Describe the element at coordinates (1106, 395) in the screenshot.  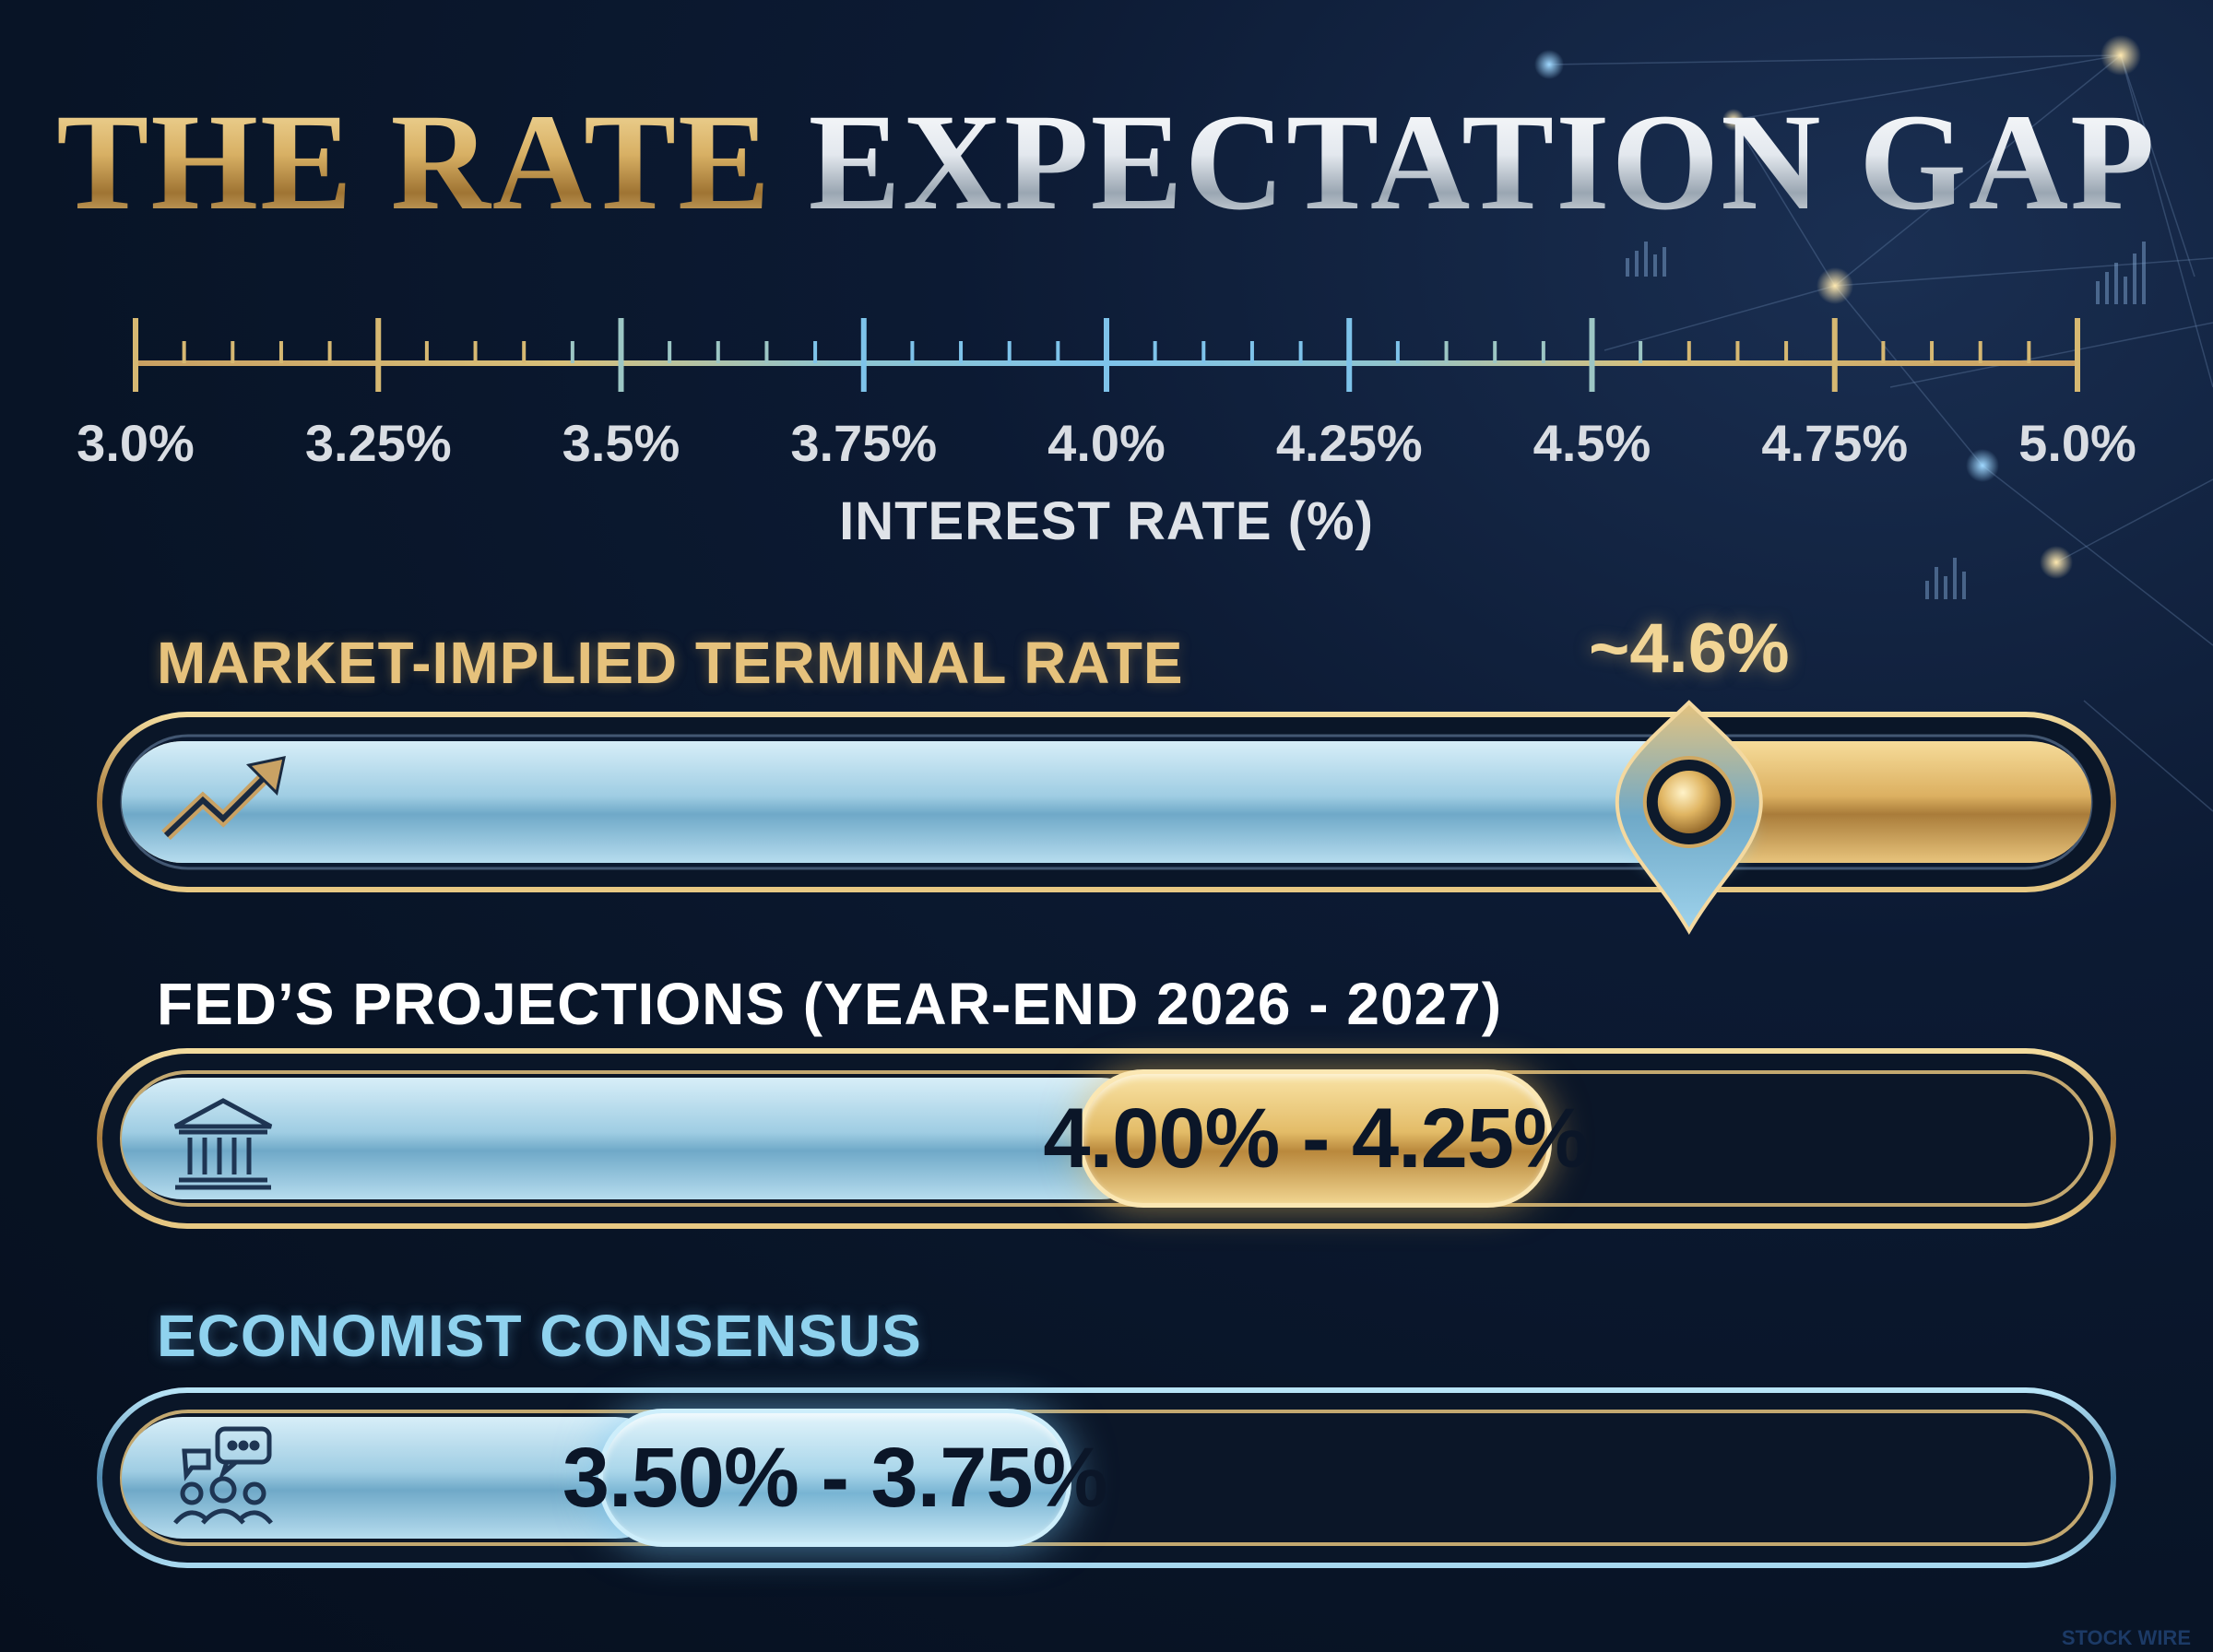
I see `rate-scale: 3.0% 3.25% 3.5% 3.75% 4.0% 4.25% 4.5% 4.75% 5.0%` at that location.